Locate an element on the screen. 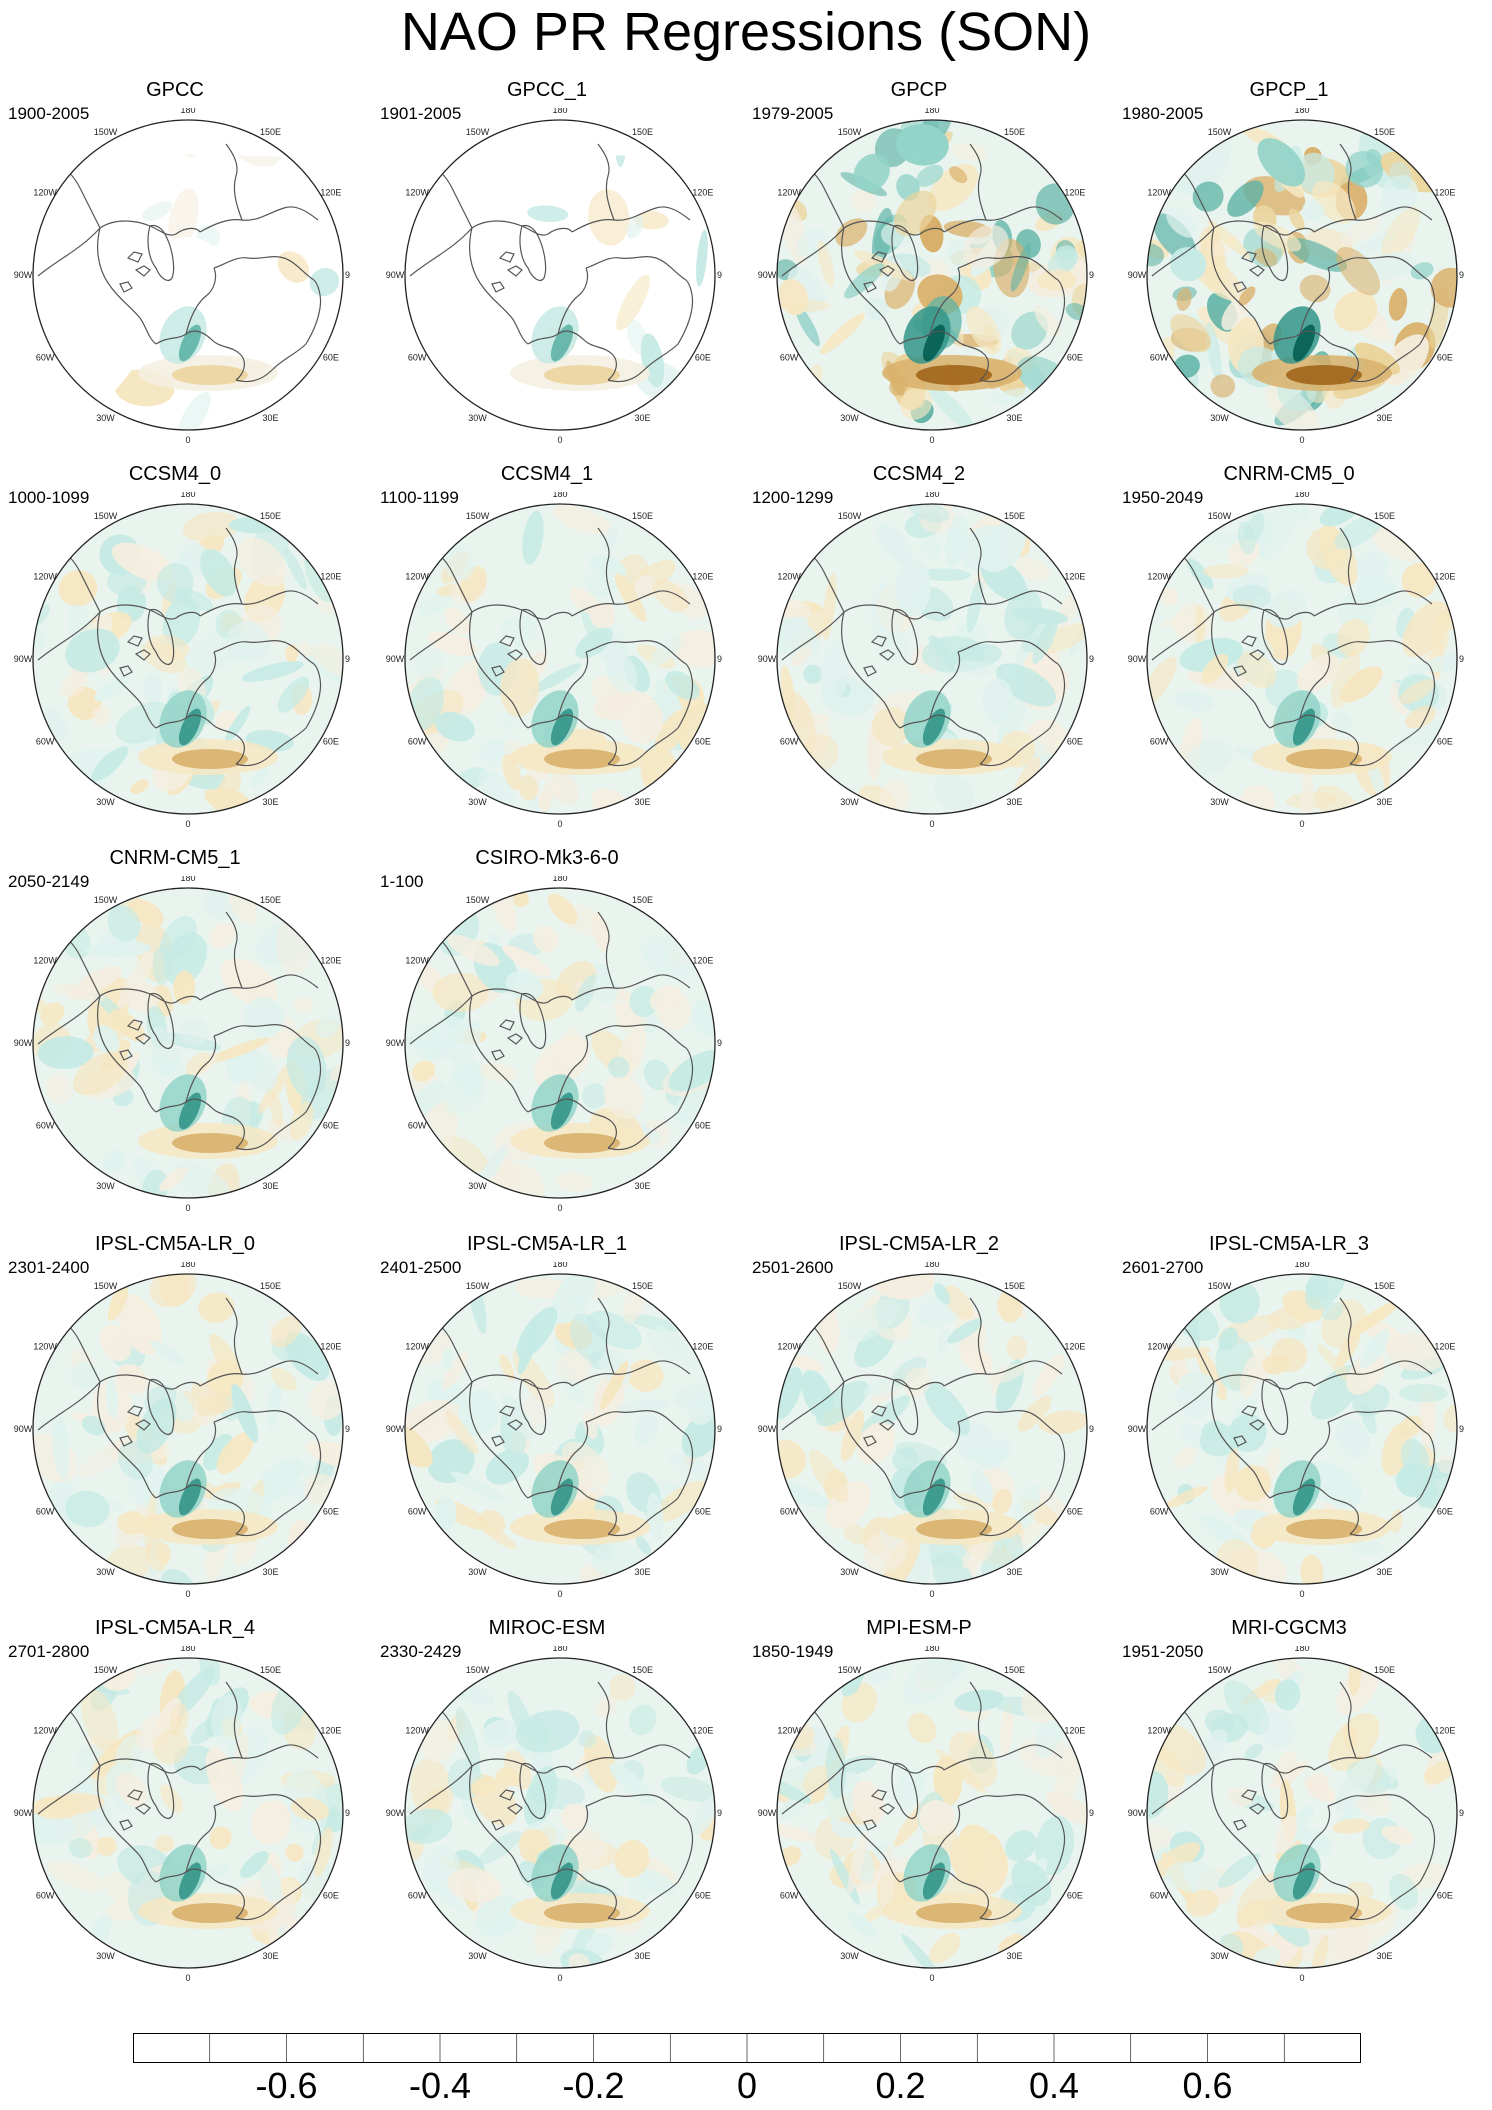 The width and height of the screenshot is (1492, 2110). panel-years: 1980-2005 is located at coordinates (1163, 113).